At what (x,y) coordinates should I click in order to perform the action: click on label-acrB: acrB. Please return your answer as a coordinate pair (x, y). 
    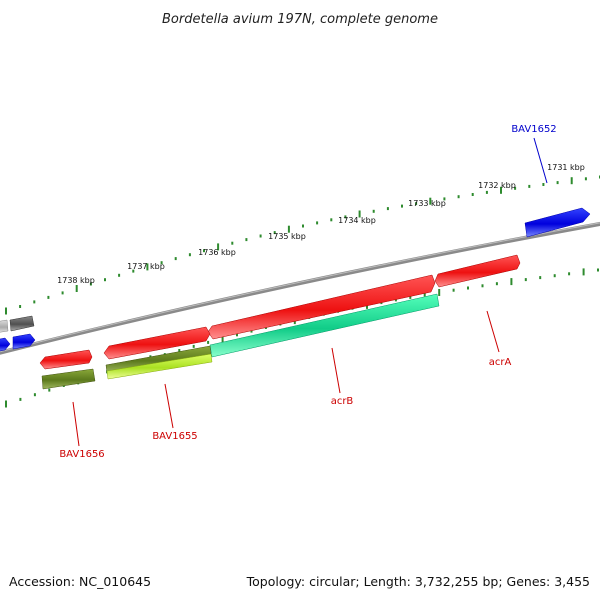
    Looking at the image, I should click on (342, 401).